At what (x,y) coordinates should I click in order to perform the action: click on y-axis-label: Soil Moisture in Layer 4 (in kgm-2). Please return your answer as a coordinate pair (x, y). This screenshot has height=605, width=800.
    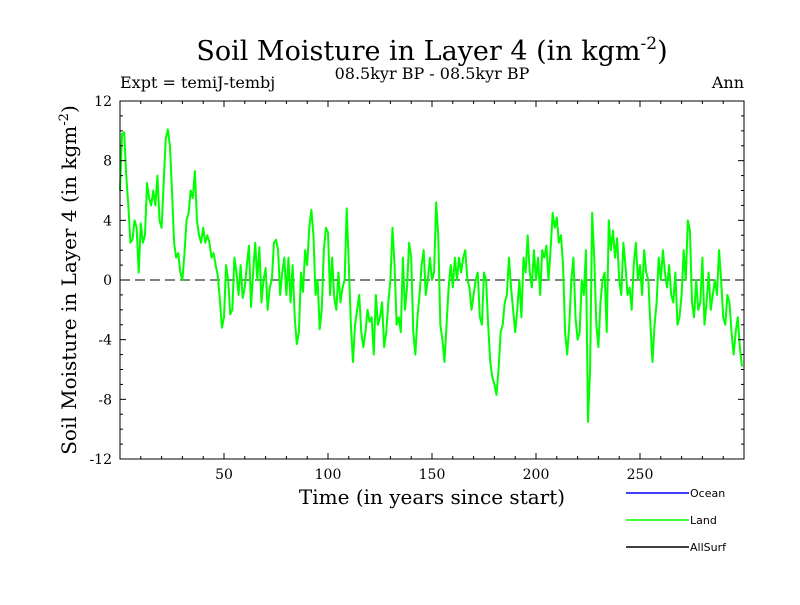
    Looking at the image, I should click on (69, 280).